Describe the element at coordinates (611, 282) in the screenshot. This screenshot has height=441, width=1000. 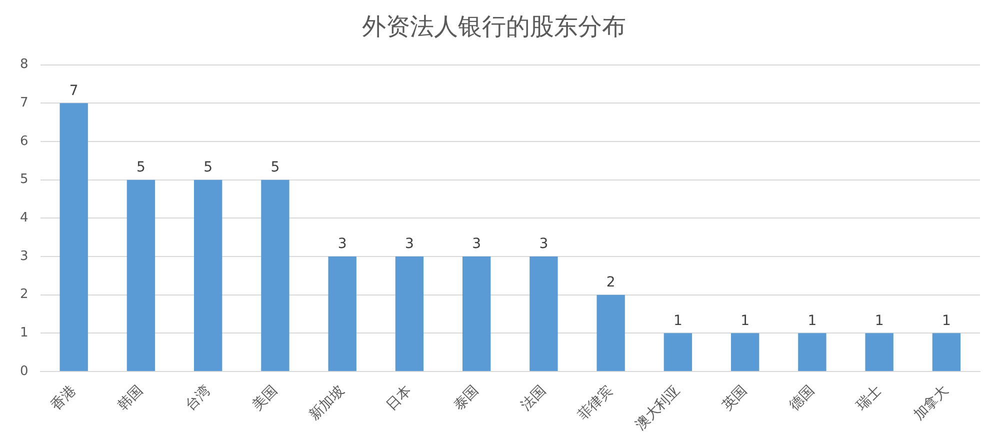
I see `data-label: 2` at that location.